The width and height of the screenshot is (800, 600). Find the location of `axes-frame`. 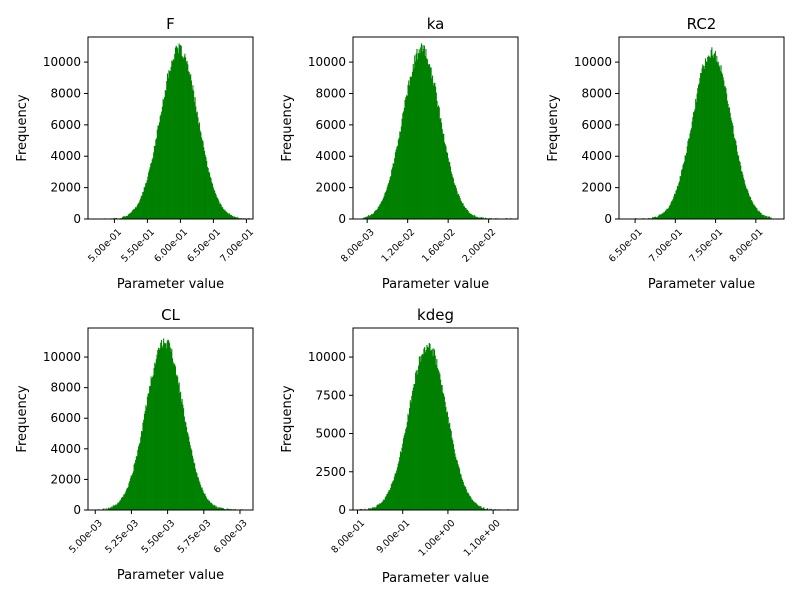

axes-frame is located at coordinates (701, 128).